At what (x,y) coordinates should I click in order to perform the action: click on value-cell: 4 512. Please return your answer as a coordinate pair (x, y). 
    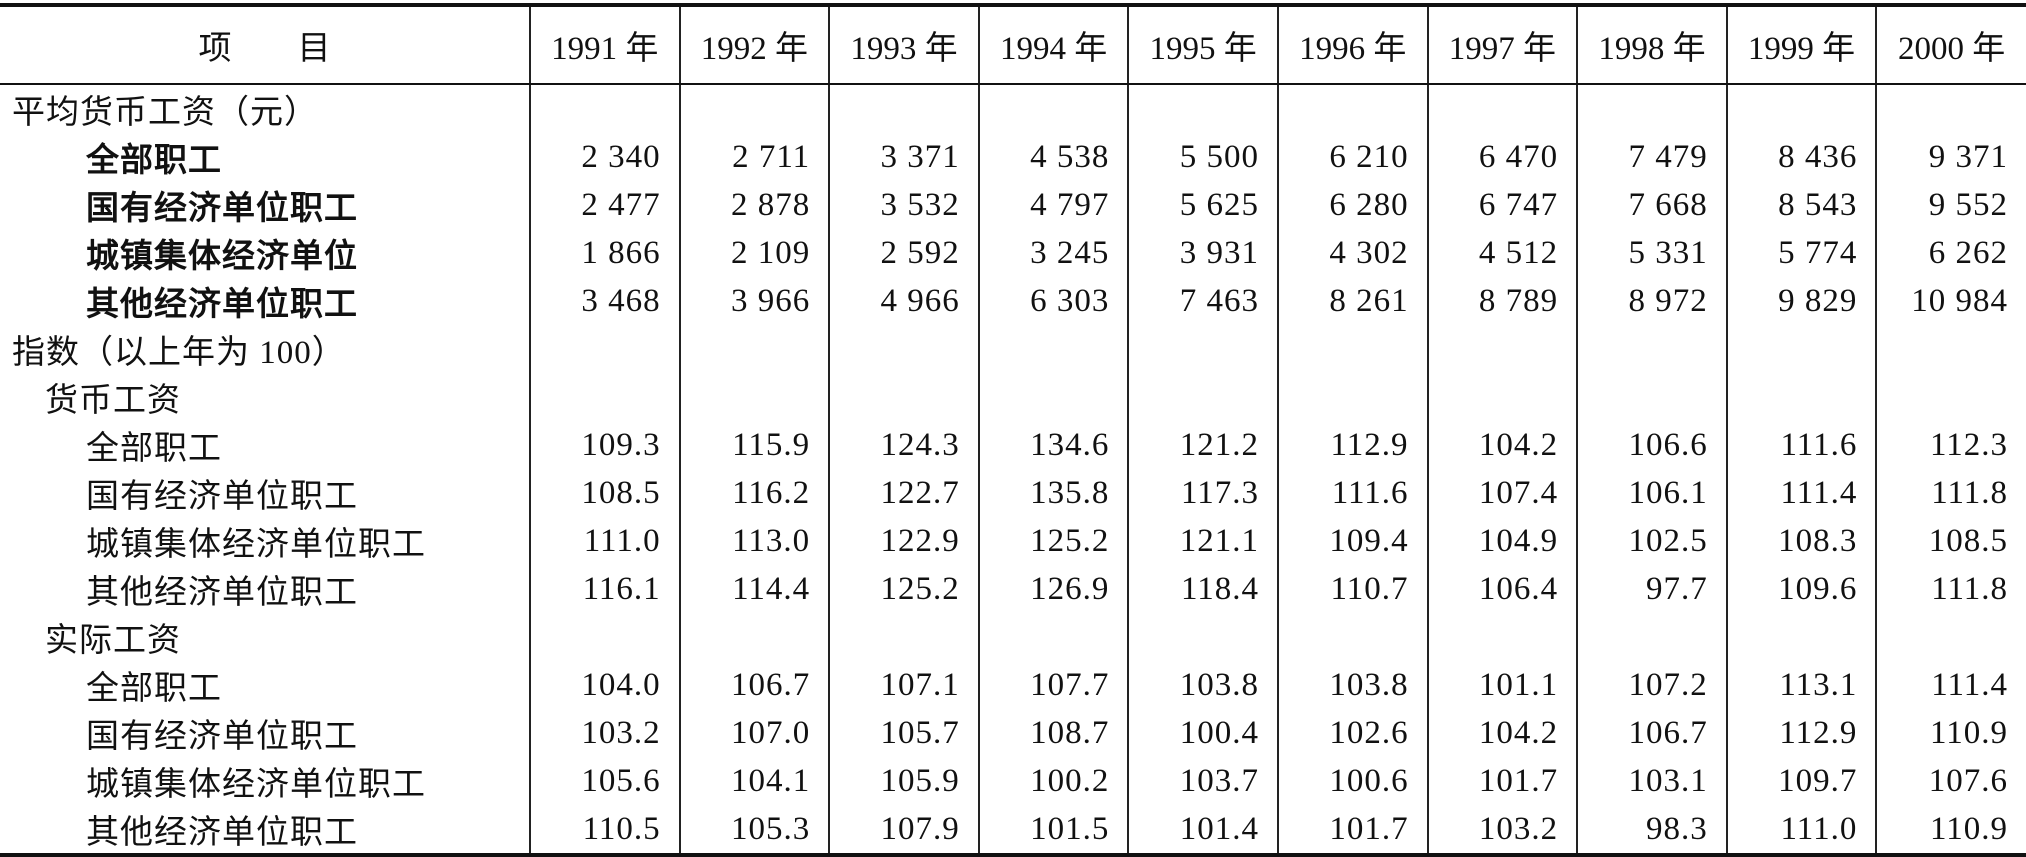
    Looking at the image, I should click on (1502, 253).